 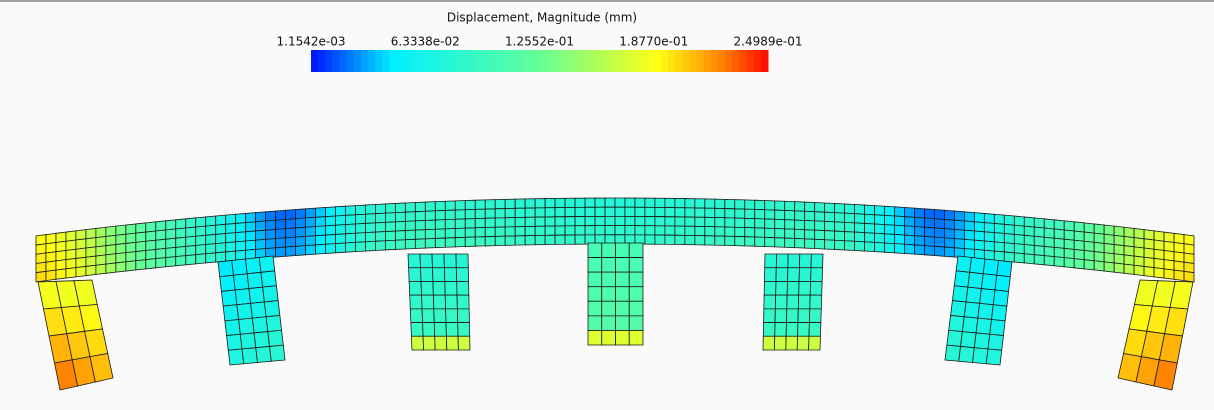 What do you see at coordinates (311, 42) in the screenshot?
I see `legend-label: 1.1542e-03` at bounding box center [311, 42].